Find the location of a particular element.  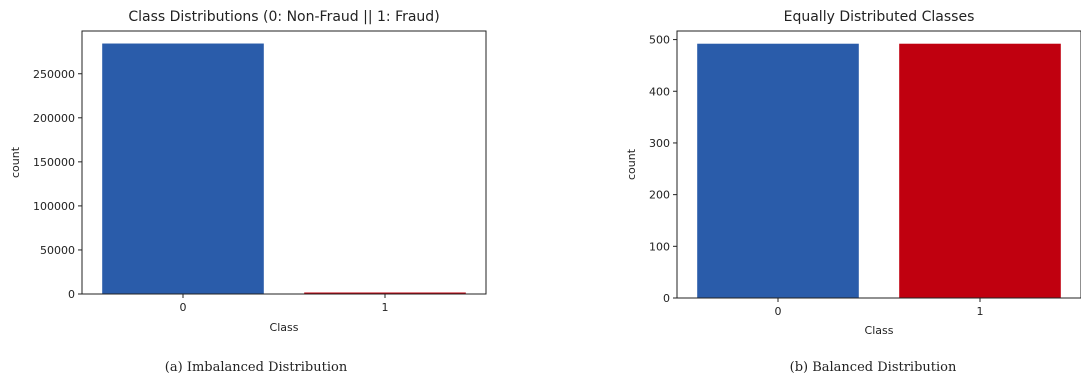

chart-b-xtick-label: 0 is located at coordinates (778, 311).